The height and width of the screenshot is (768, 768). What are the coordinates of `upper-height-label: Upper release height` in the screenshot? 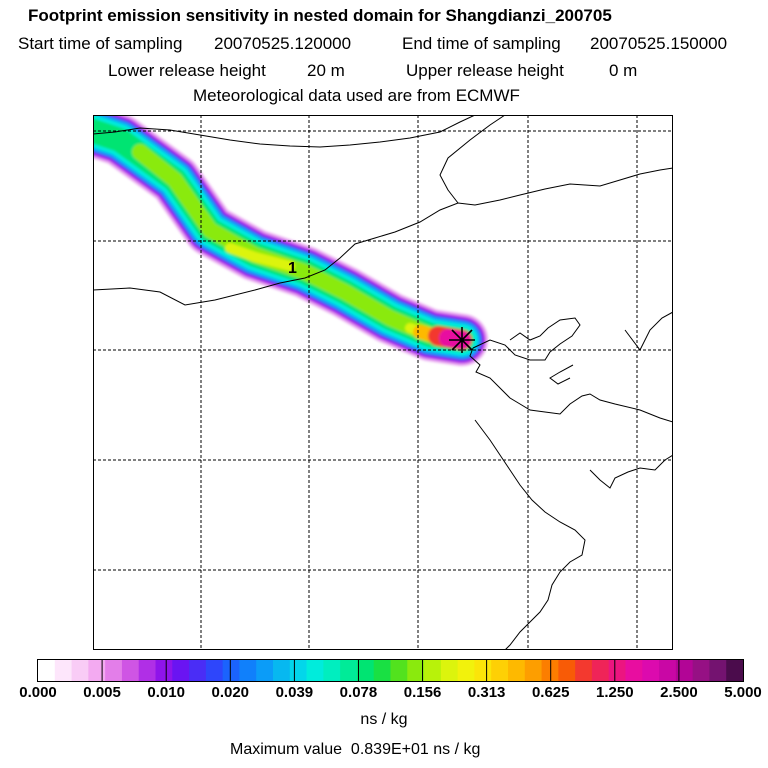 It's located at (485, 70).